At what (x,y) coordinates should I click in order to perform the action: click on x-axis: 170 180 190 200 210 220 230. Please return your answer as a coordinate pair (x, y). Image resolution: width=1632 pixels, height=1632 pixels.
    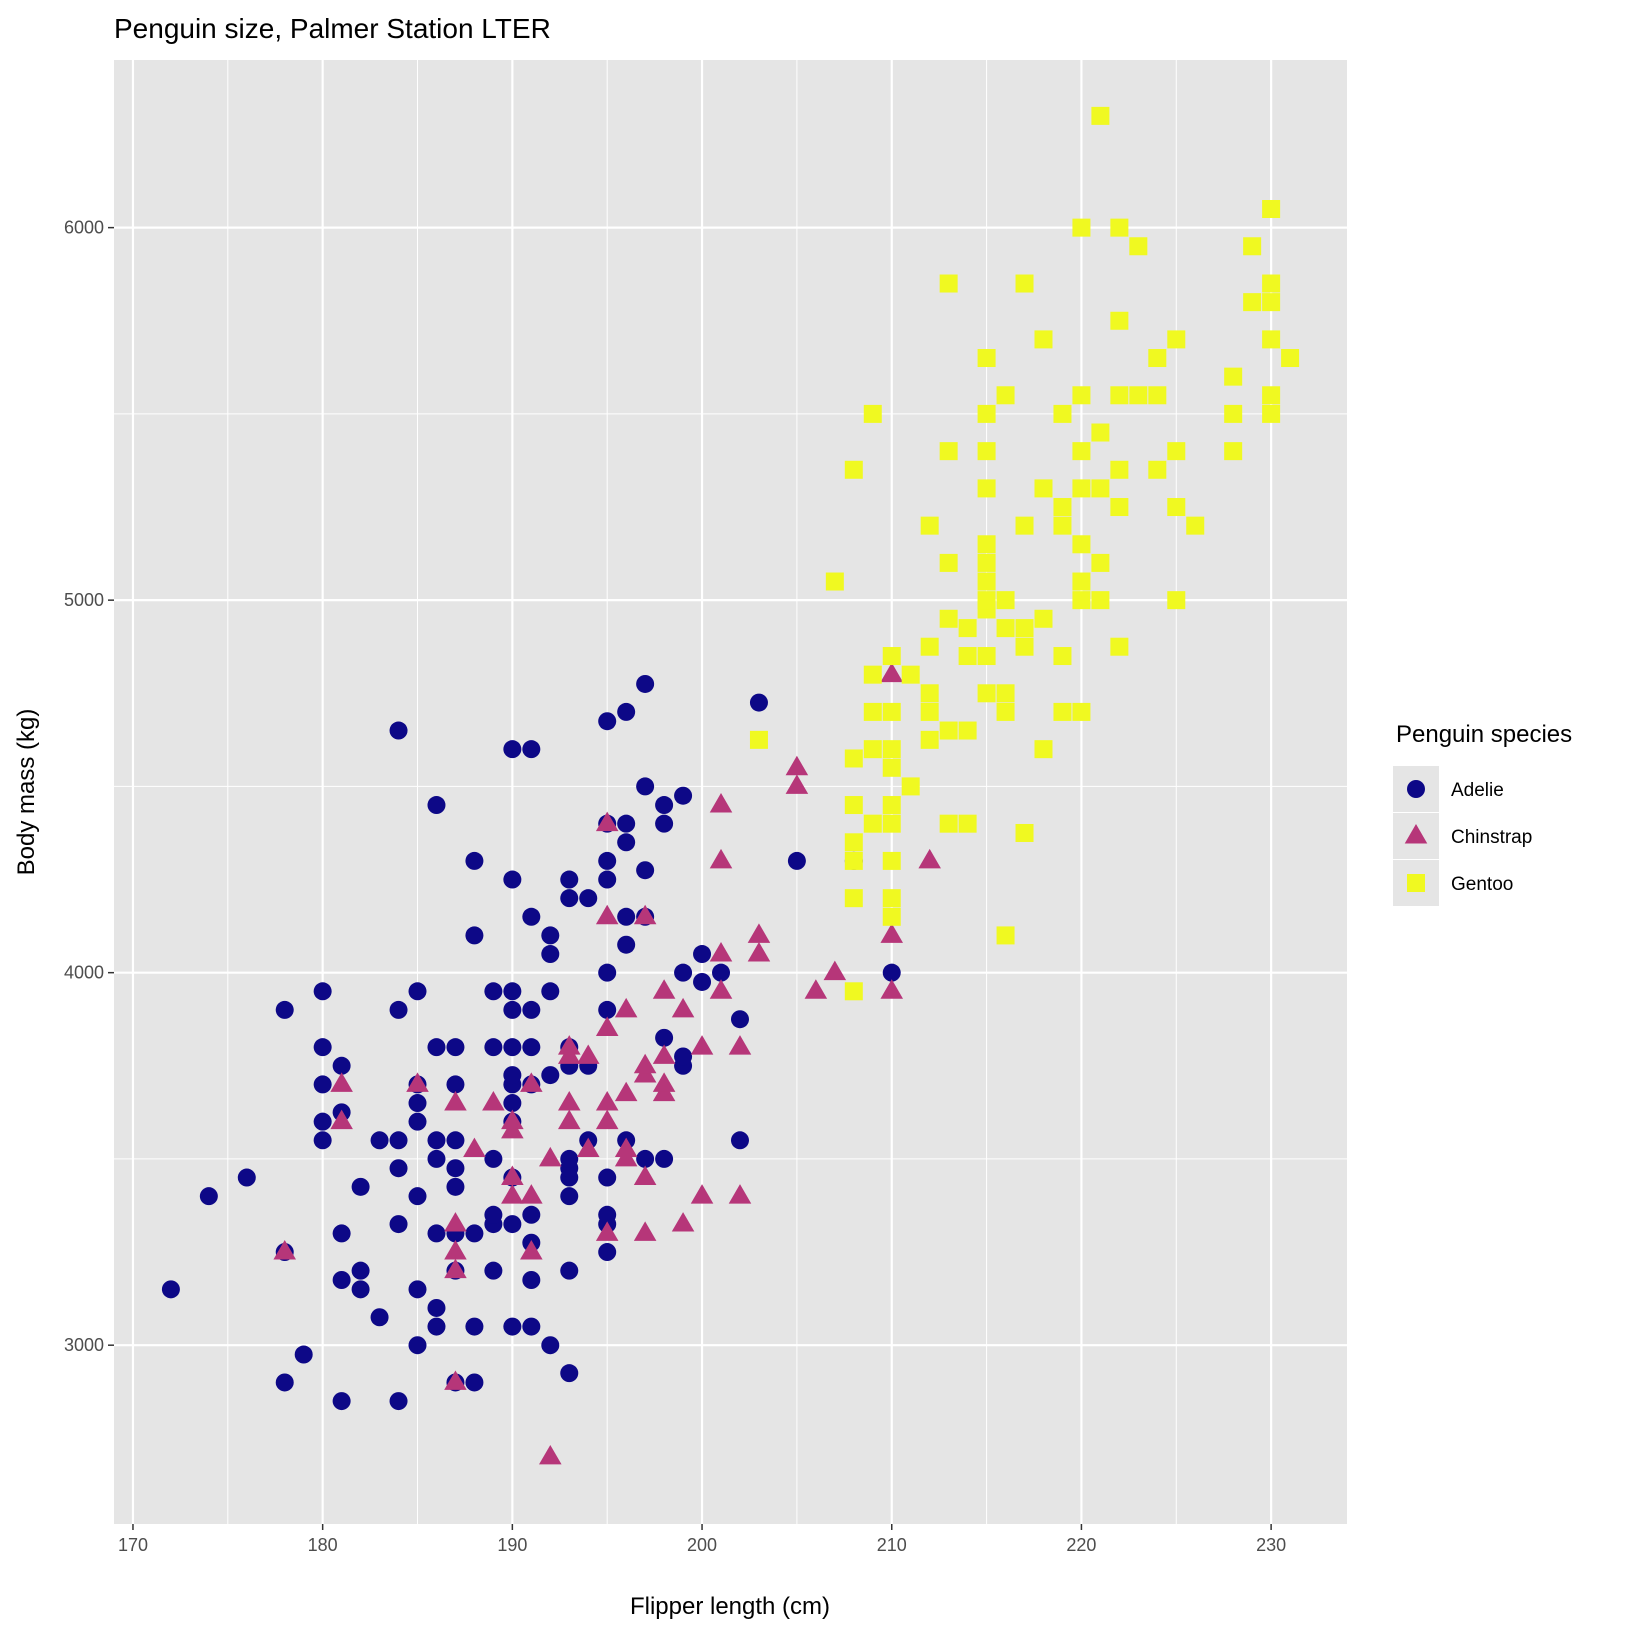
    Looking at the image, I should click on (702, 1539).